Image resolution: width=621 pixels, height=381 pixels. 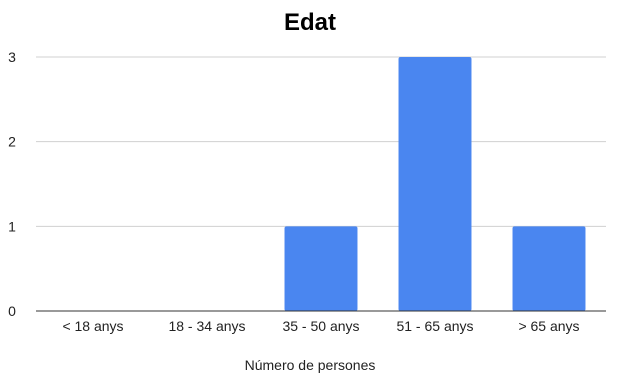 What do you see at coordinates (434, 326) in the screenshot?
I see `x-tick-label: 51 - 65 anys` at bounding box center [434, 326].